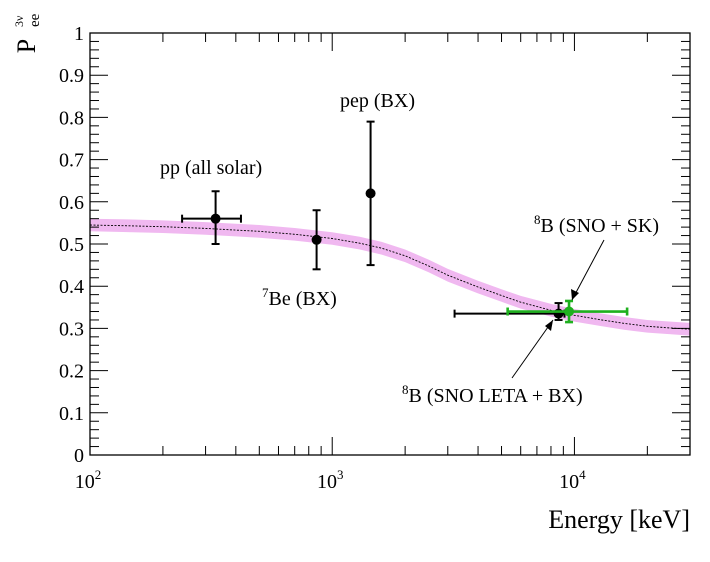 This screenshot has width=710, height=562. I want to click on x-axis-title: Energy [keV], so click(619, 519).